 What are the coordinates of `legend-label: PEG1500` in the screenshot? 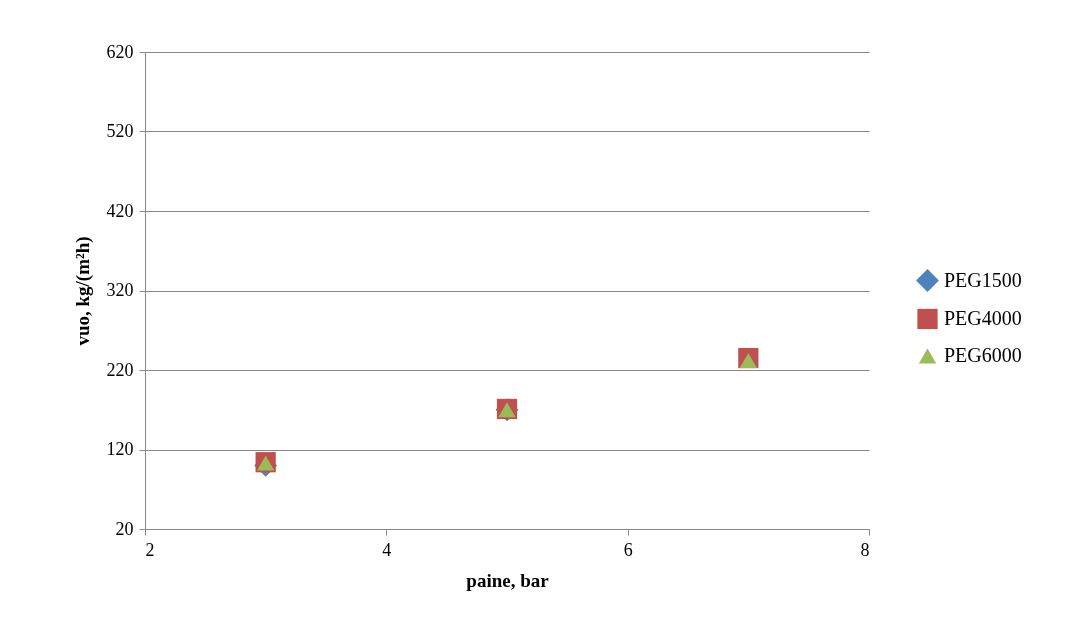 It's located at (983, 279).